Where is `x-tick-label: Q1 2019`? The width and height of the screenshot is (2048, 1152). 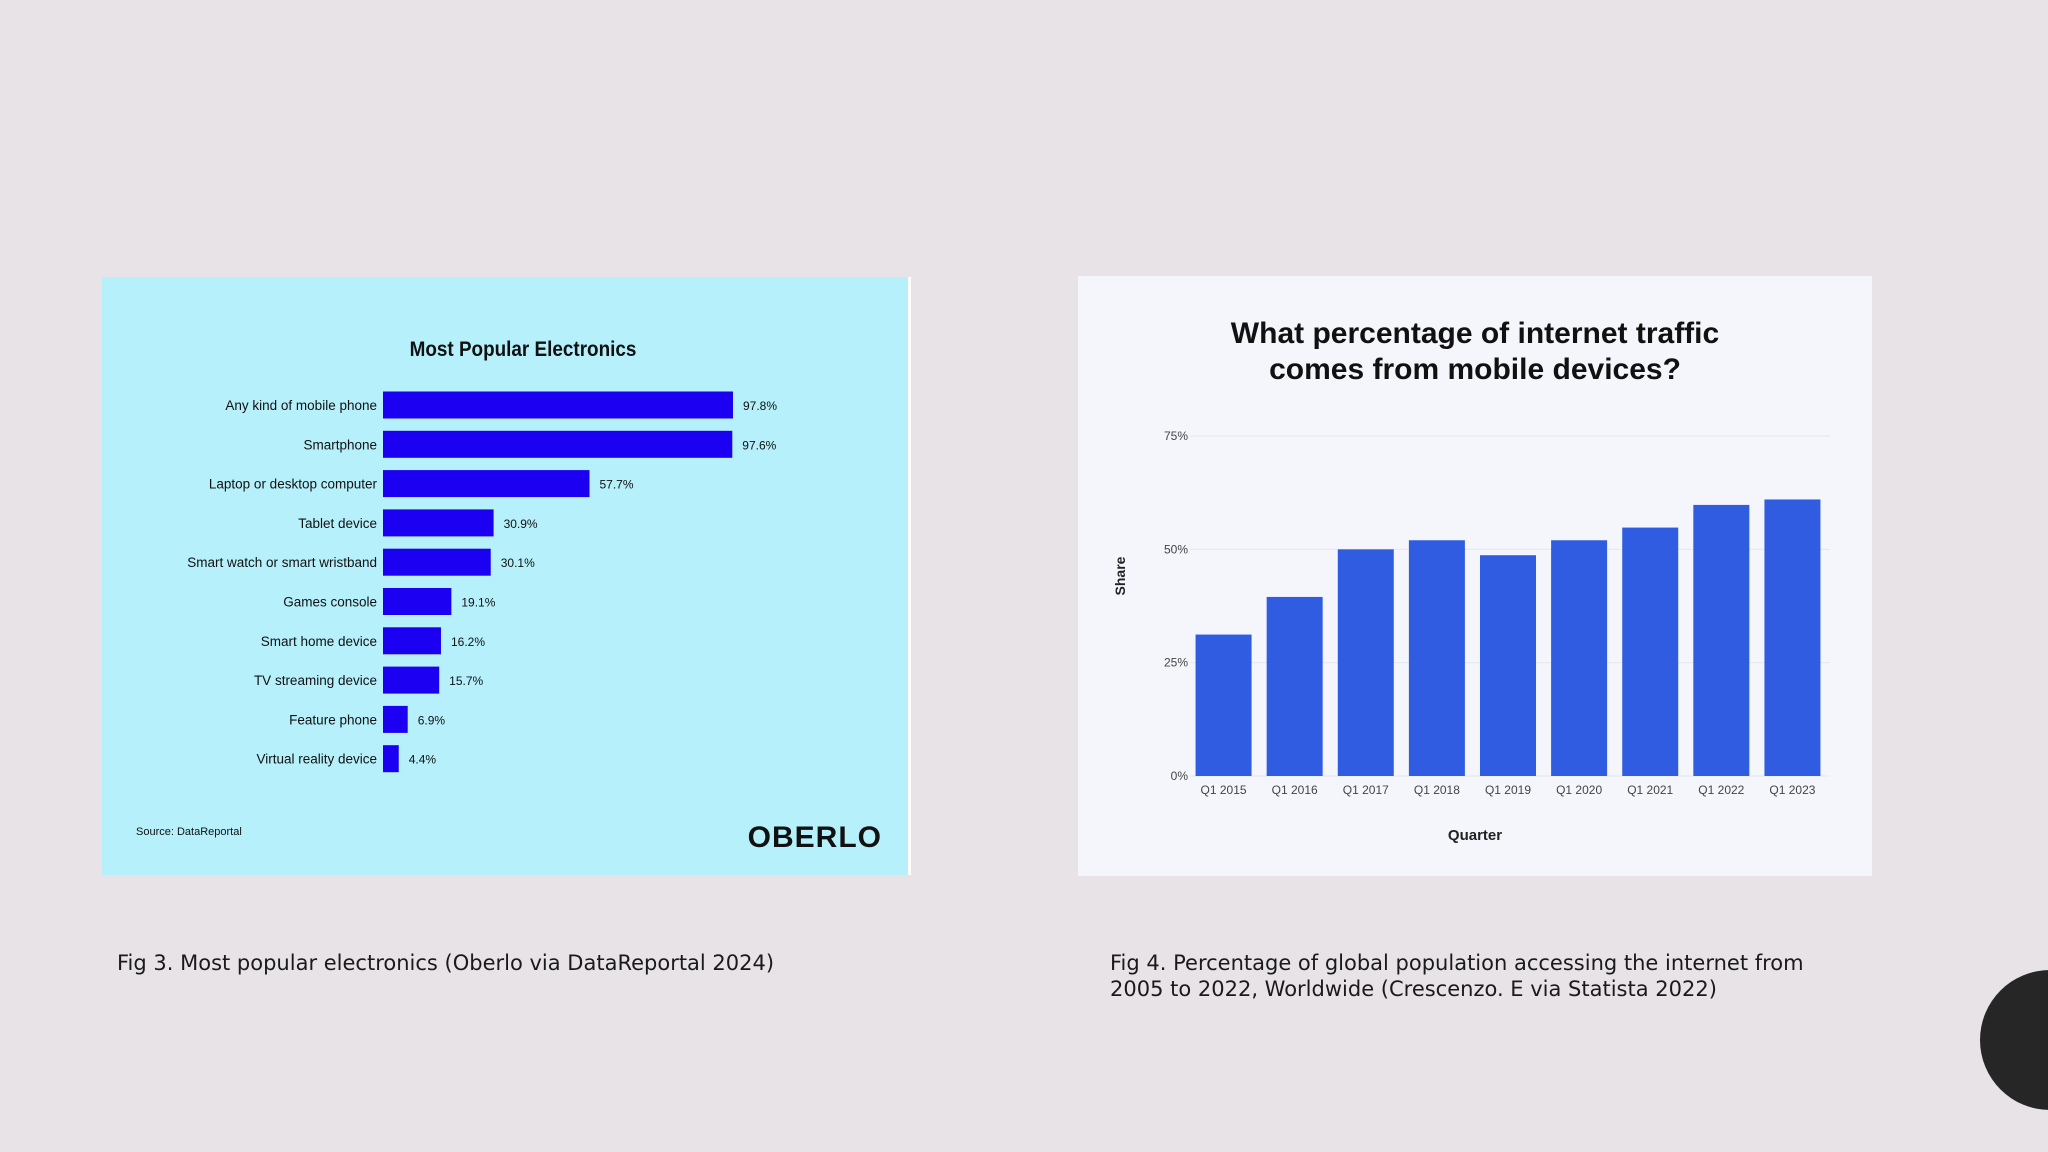
x-tick-label: Q1 2019 is located at coordinates (1508, 790).